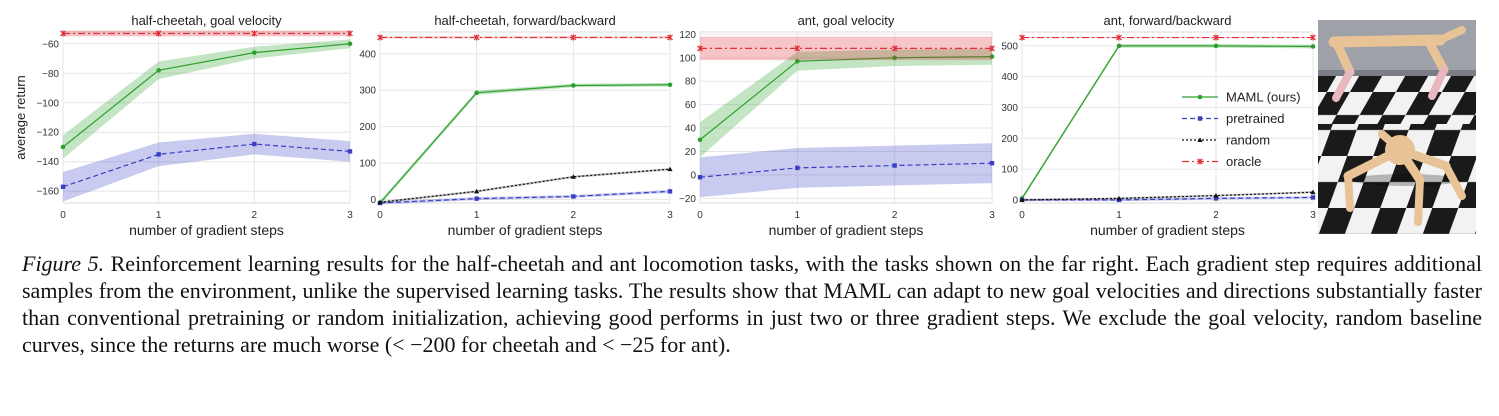 Image resolution: width=1499 pixels, height=416 pixels. Describe the element at coordinates (1255, 118) in the screenshot. I see `legend-label: pretrained` at that location.